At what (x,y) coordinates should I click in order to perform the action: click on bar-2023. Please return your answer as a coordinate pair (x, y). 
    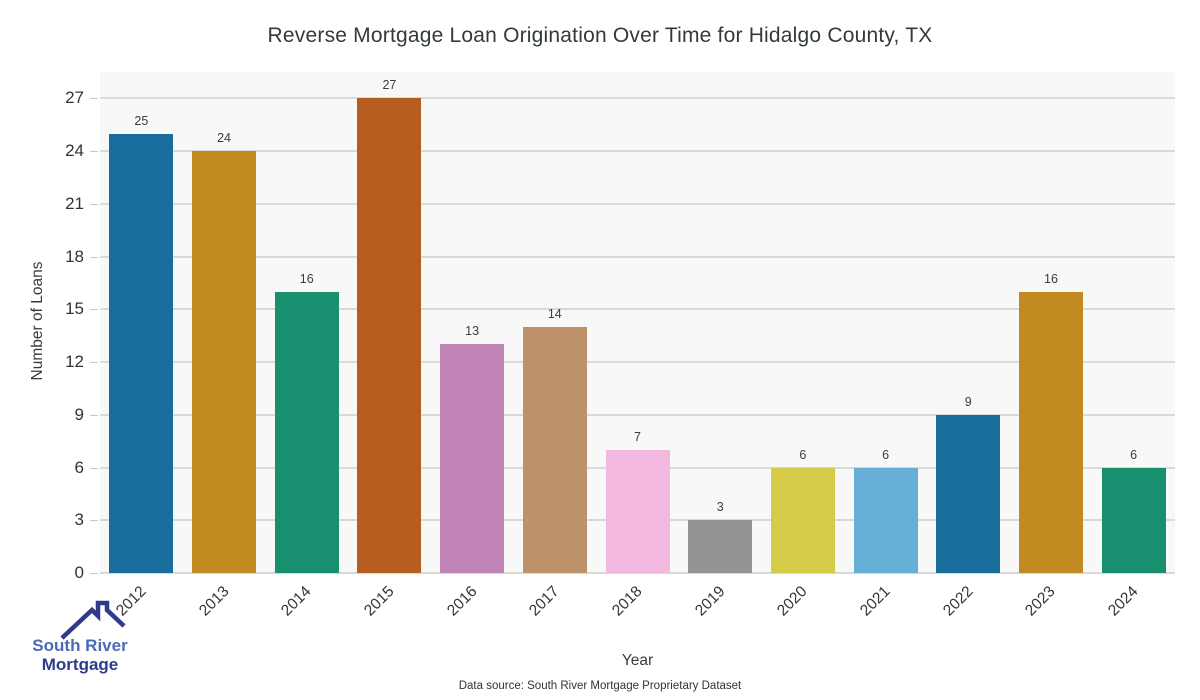
    Looking at the image, I should click on (1050, 432).